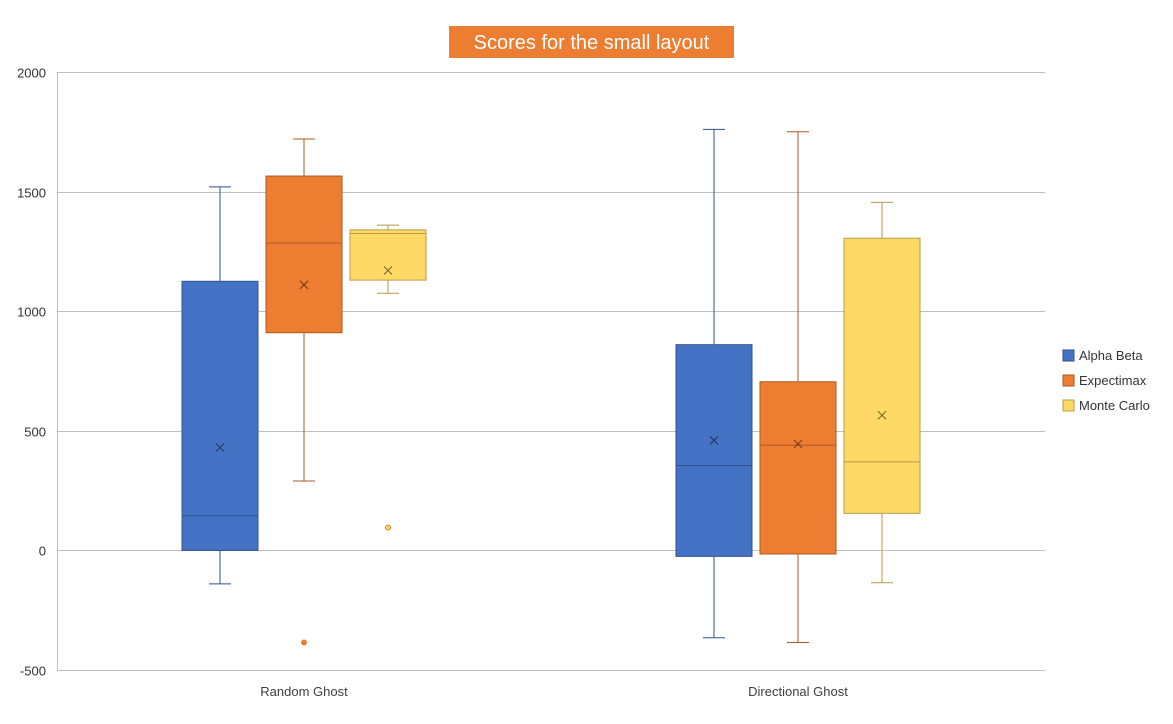 Image resolution: width=1173 pixels, height=724 pixels. I want to click on legend-item-expectimax: Expectimax, so click(1104, 380).